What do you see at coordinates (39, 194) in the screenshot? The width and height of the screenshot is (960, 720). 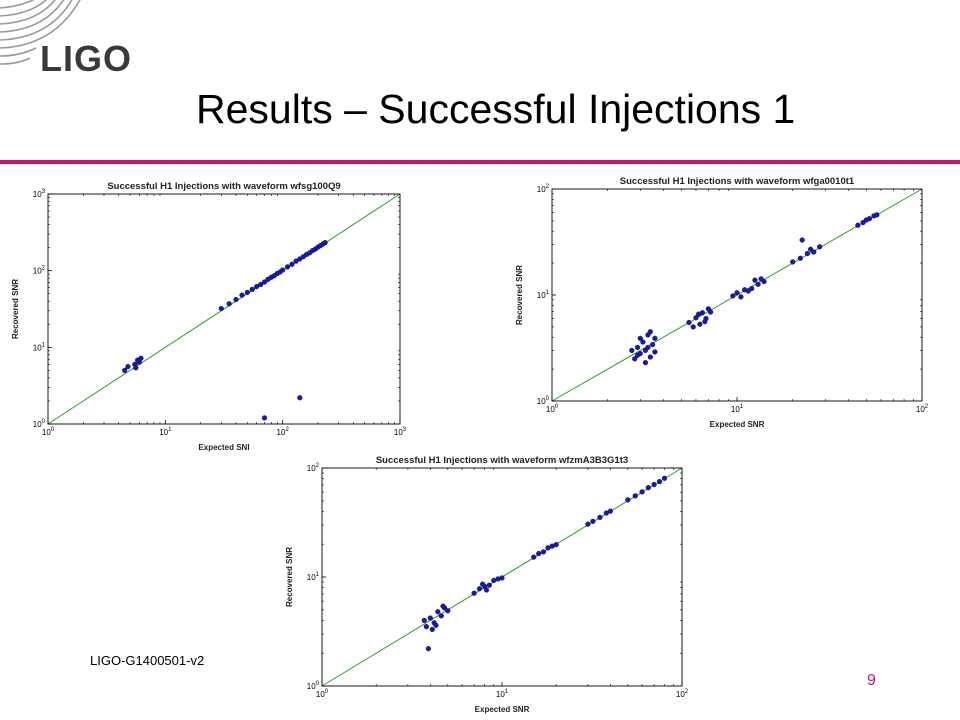 I see `y-tick-label: 10³` at bounding box center [39, 194].